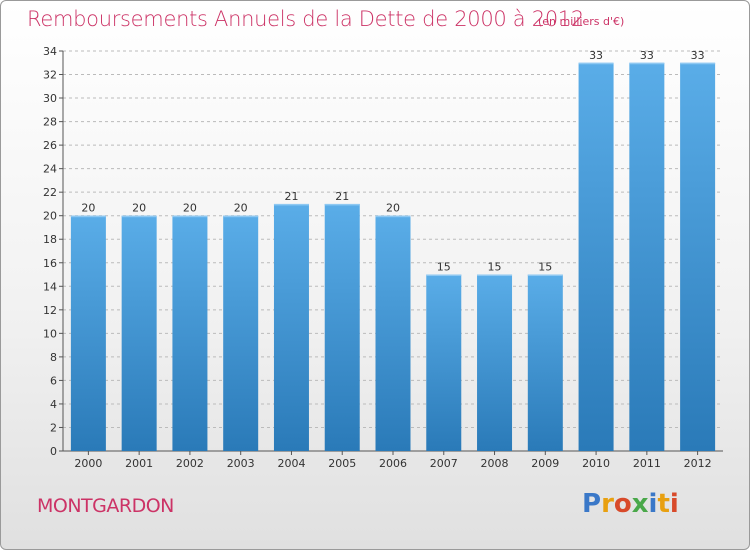 This screenshot has height=550, width=750. Describe the element at coordinates (50, 263) in the screenshot. I see `y-tick-label: 16` at that location.